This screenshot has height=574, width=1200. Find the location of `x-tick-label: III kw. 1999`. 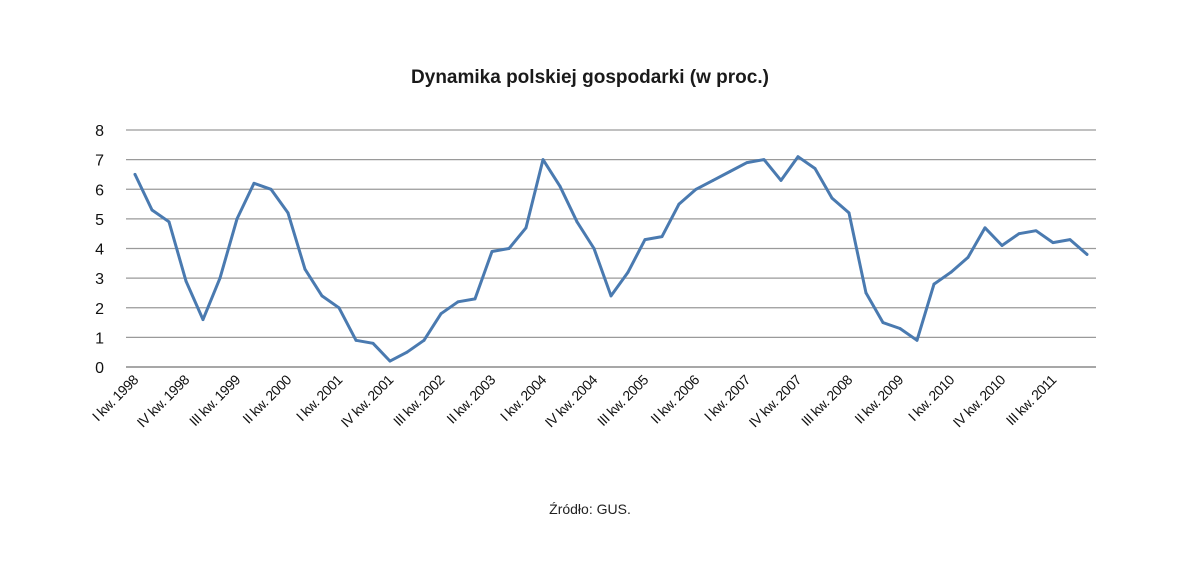

x-tick-label: III kw. 1999 is located at coordinates (215, 400).